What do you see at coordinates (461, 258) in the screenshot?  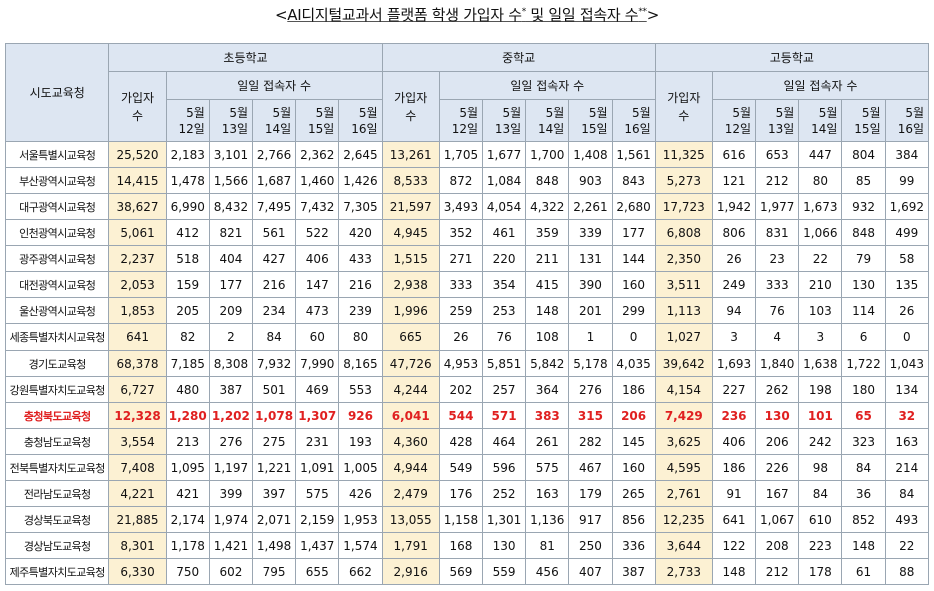 I see `daily-access-cell: 271` at bounding box center [461, 258].